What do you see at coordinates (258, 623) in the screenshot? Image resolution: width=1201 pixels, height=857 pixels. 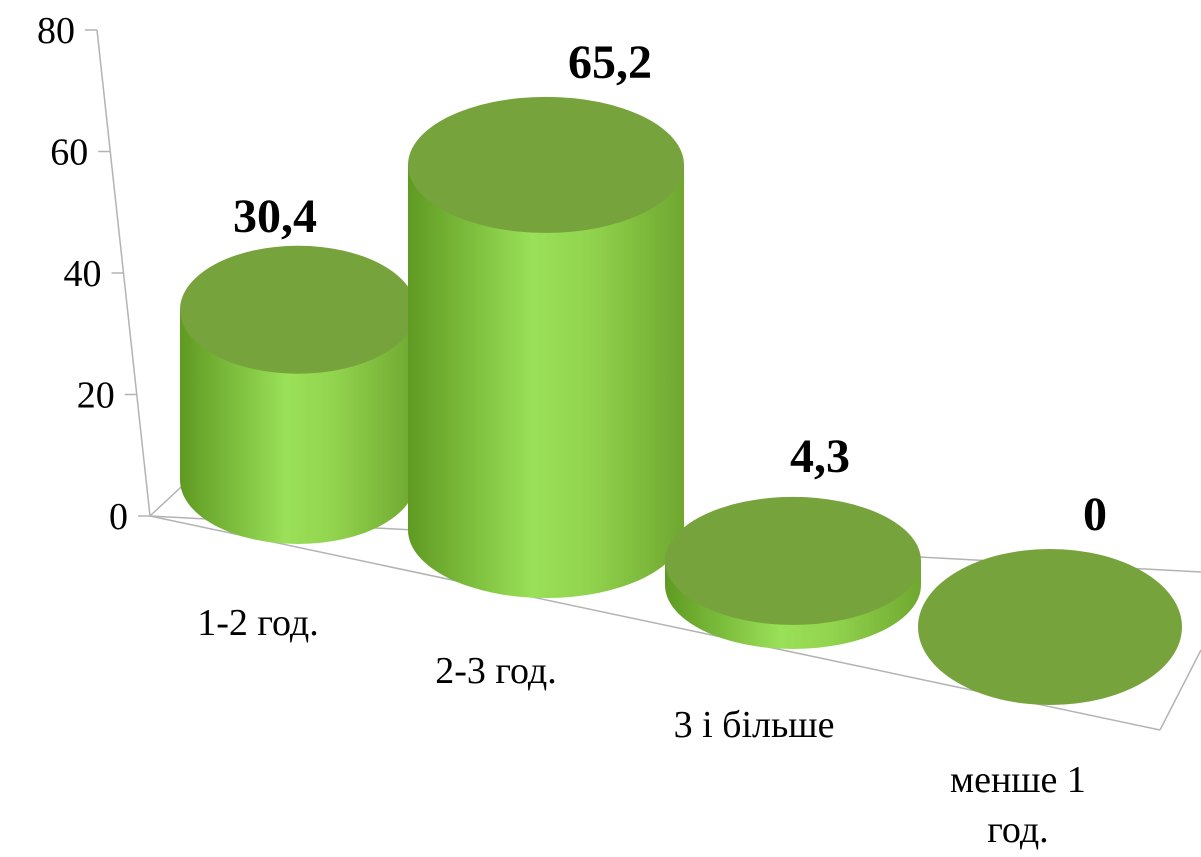 I see `category-label: 1-2 год.` at bounding box center [258, 623].